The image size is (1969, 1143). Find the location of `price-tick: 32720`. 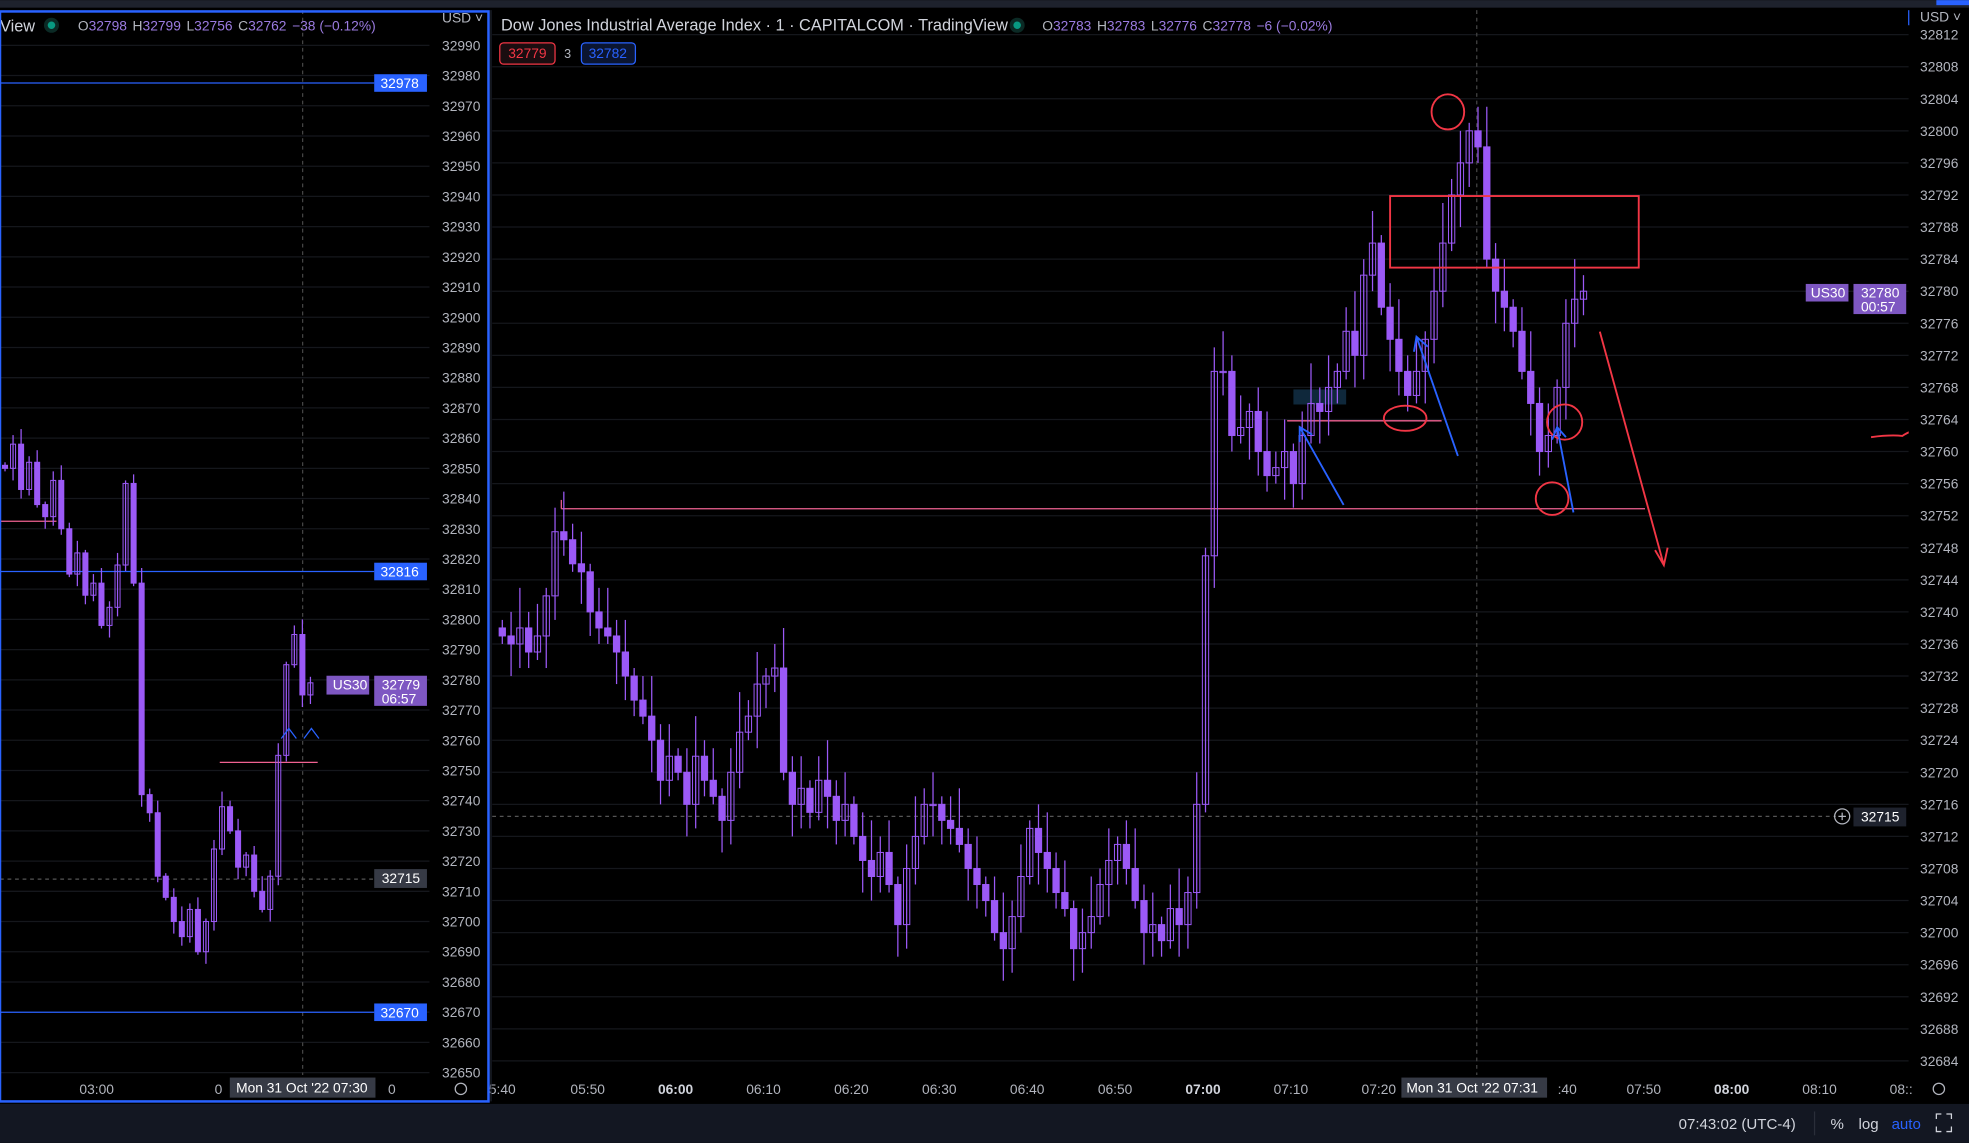

price-tick: 32720 is located at coordinates (1939, 772).